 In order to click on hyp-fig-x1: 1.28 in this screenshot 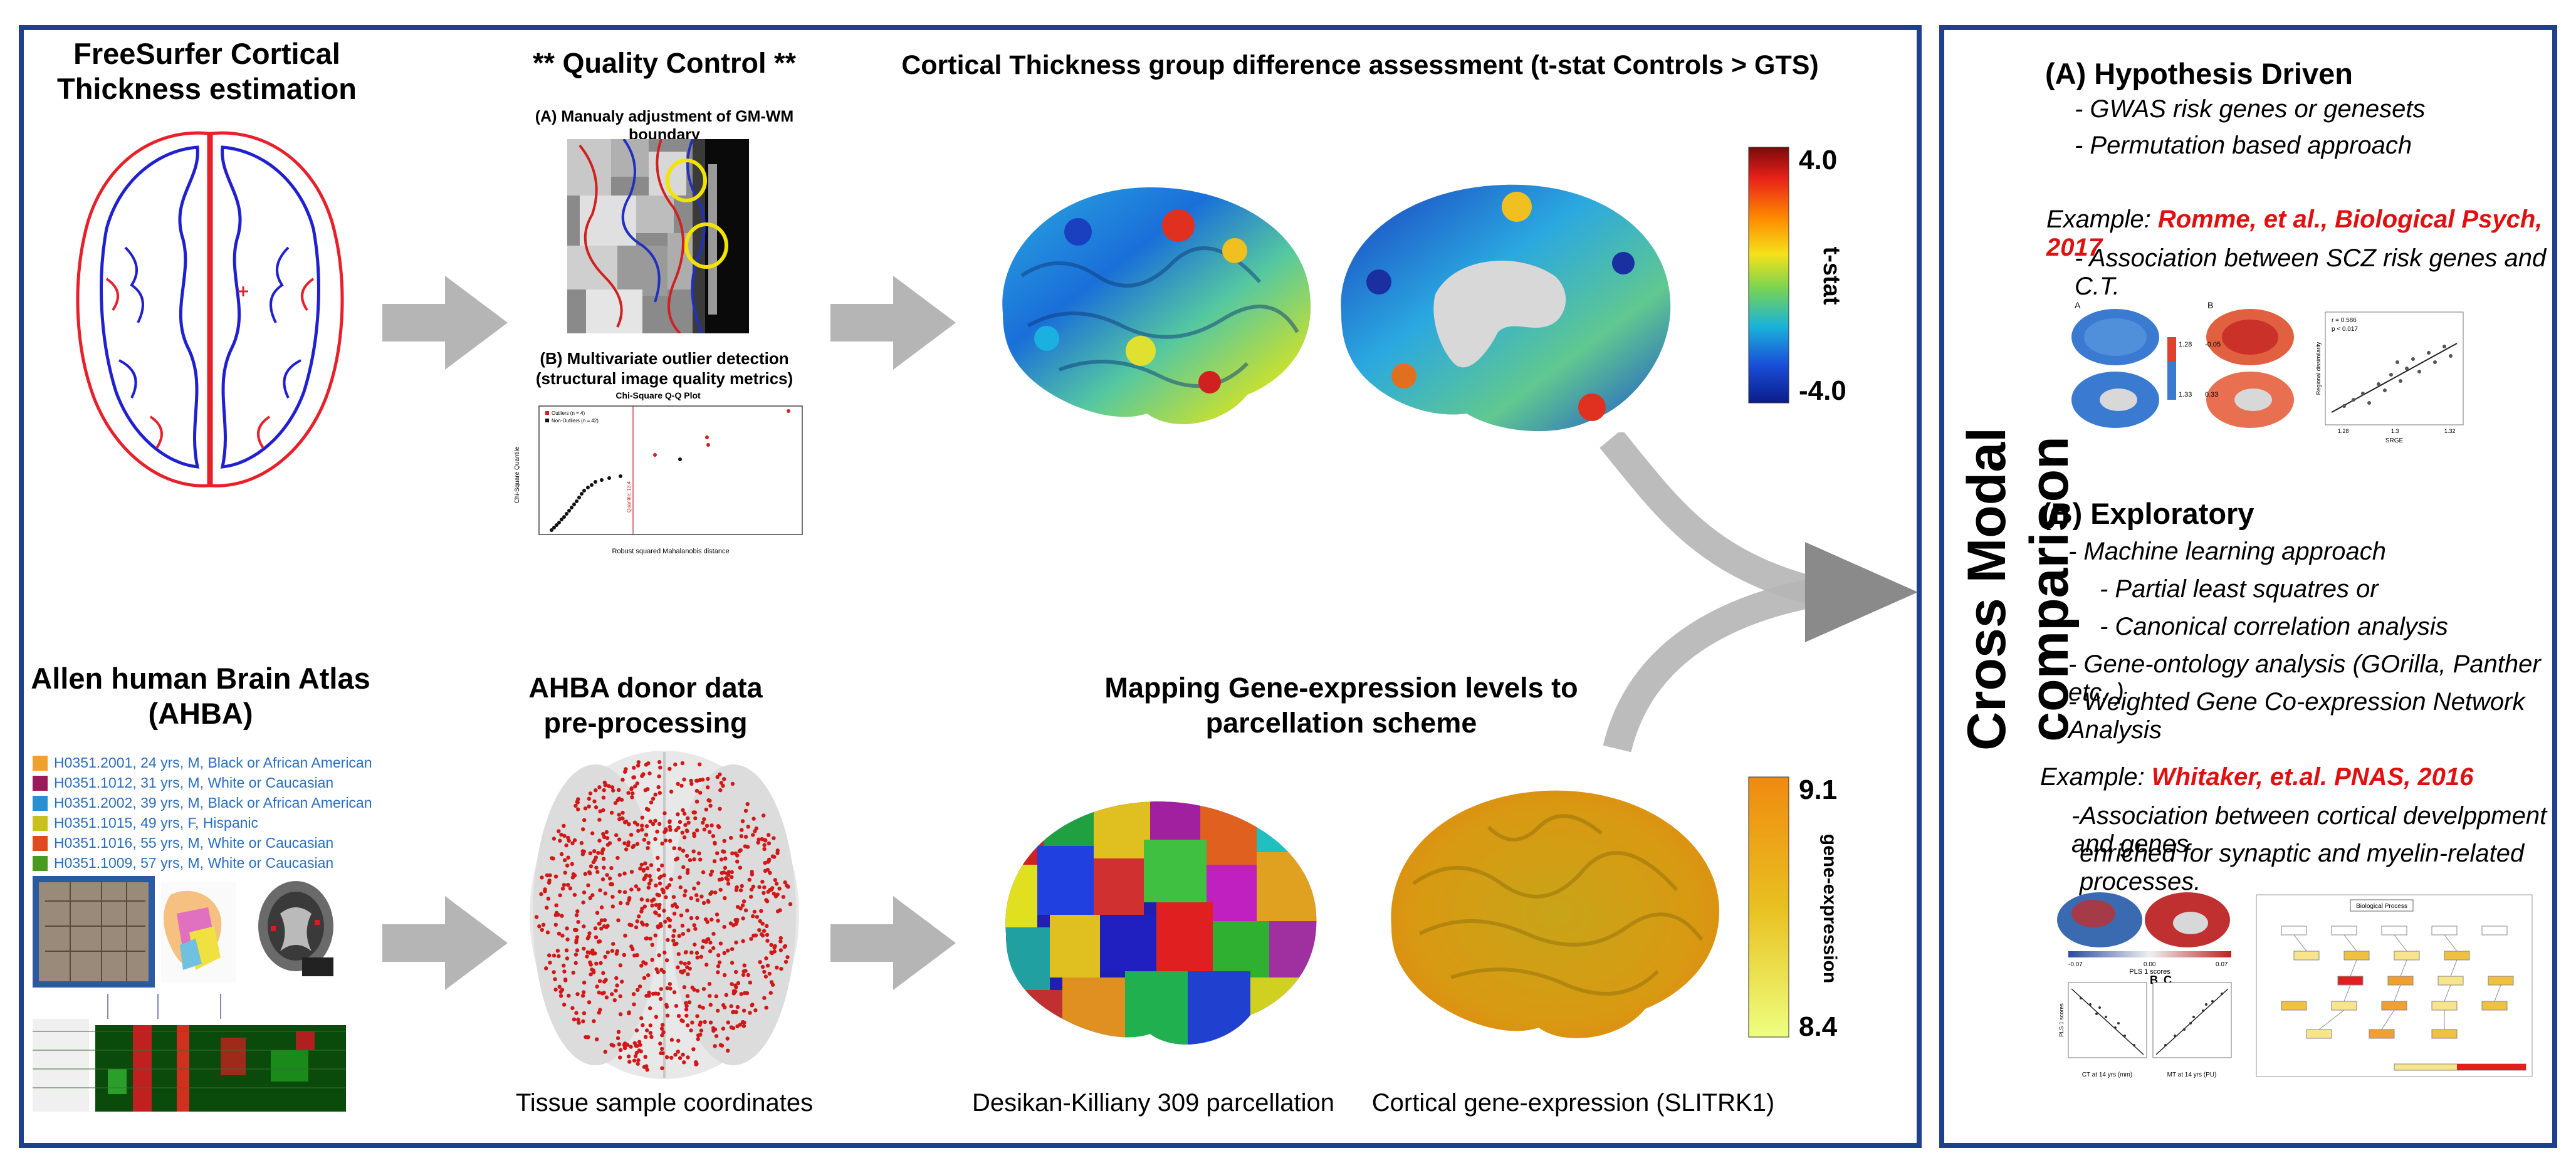, I will do `click(2343, 431)`.